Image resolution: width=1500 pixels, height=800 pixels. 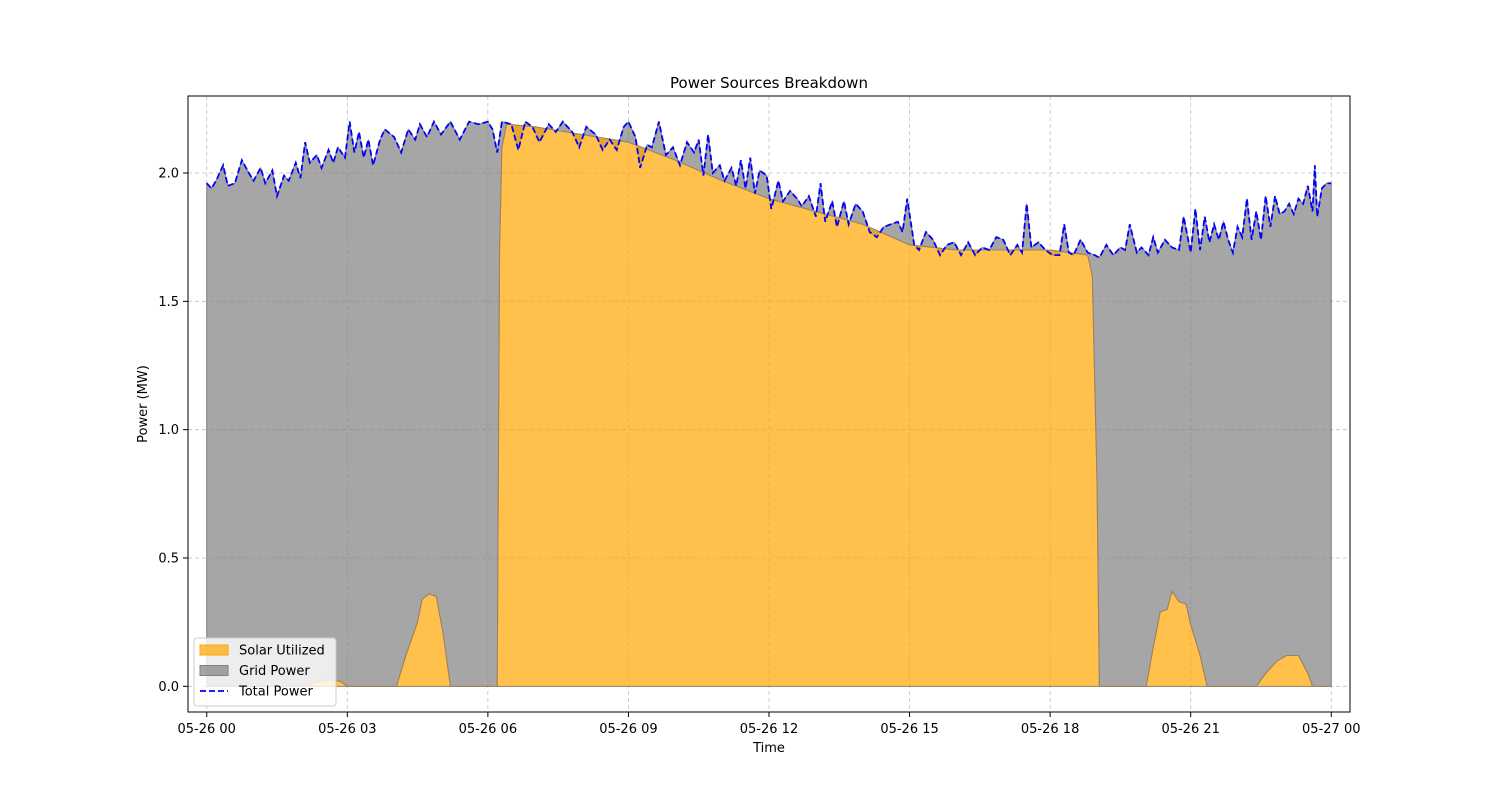 I want to click on y-tick-label: 1.0, so click(x=168, y=430).